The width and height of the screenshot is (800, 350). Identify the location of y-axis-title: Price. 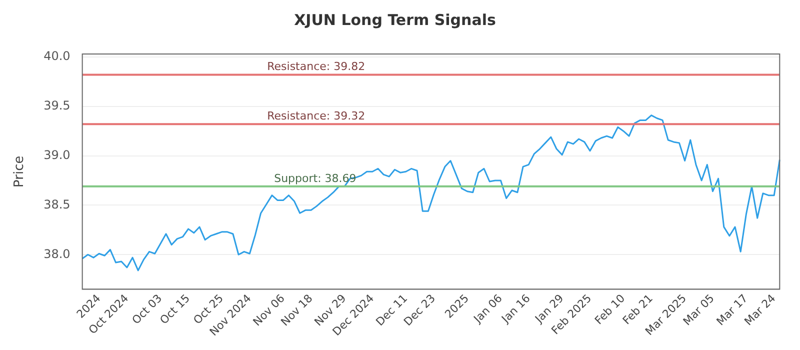
(20, 172).